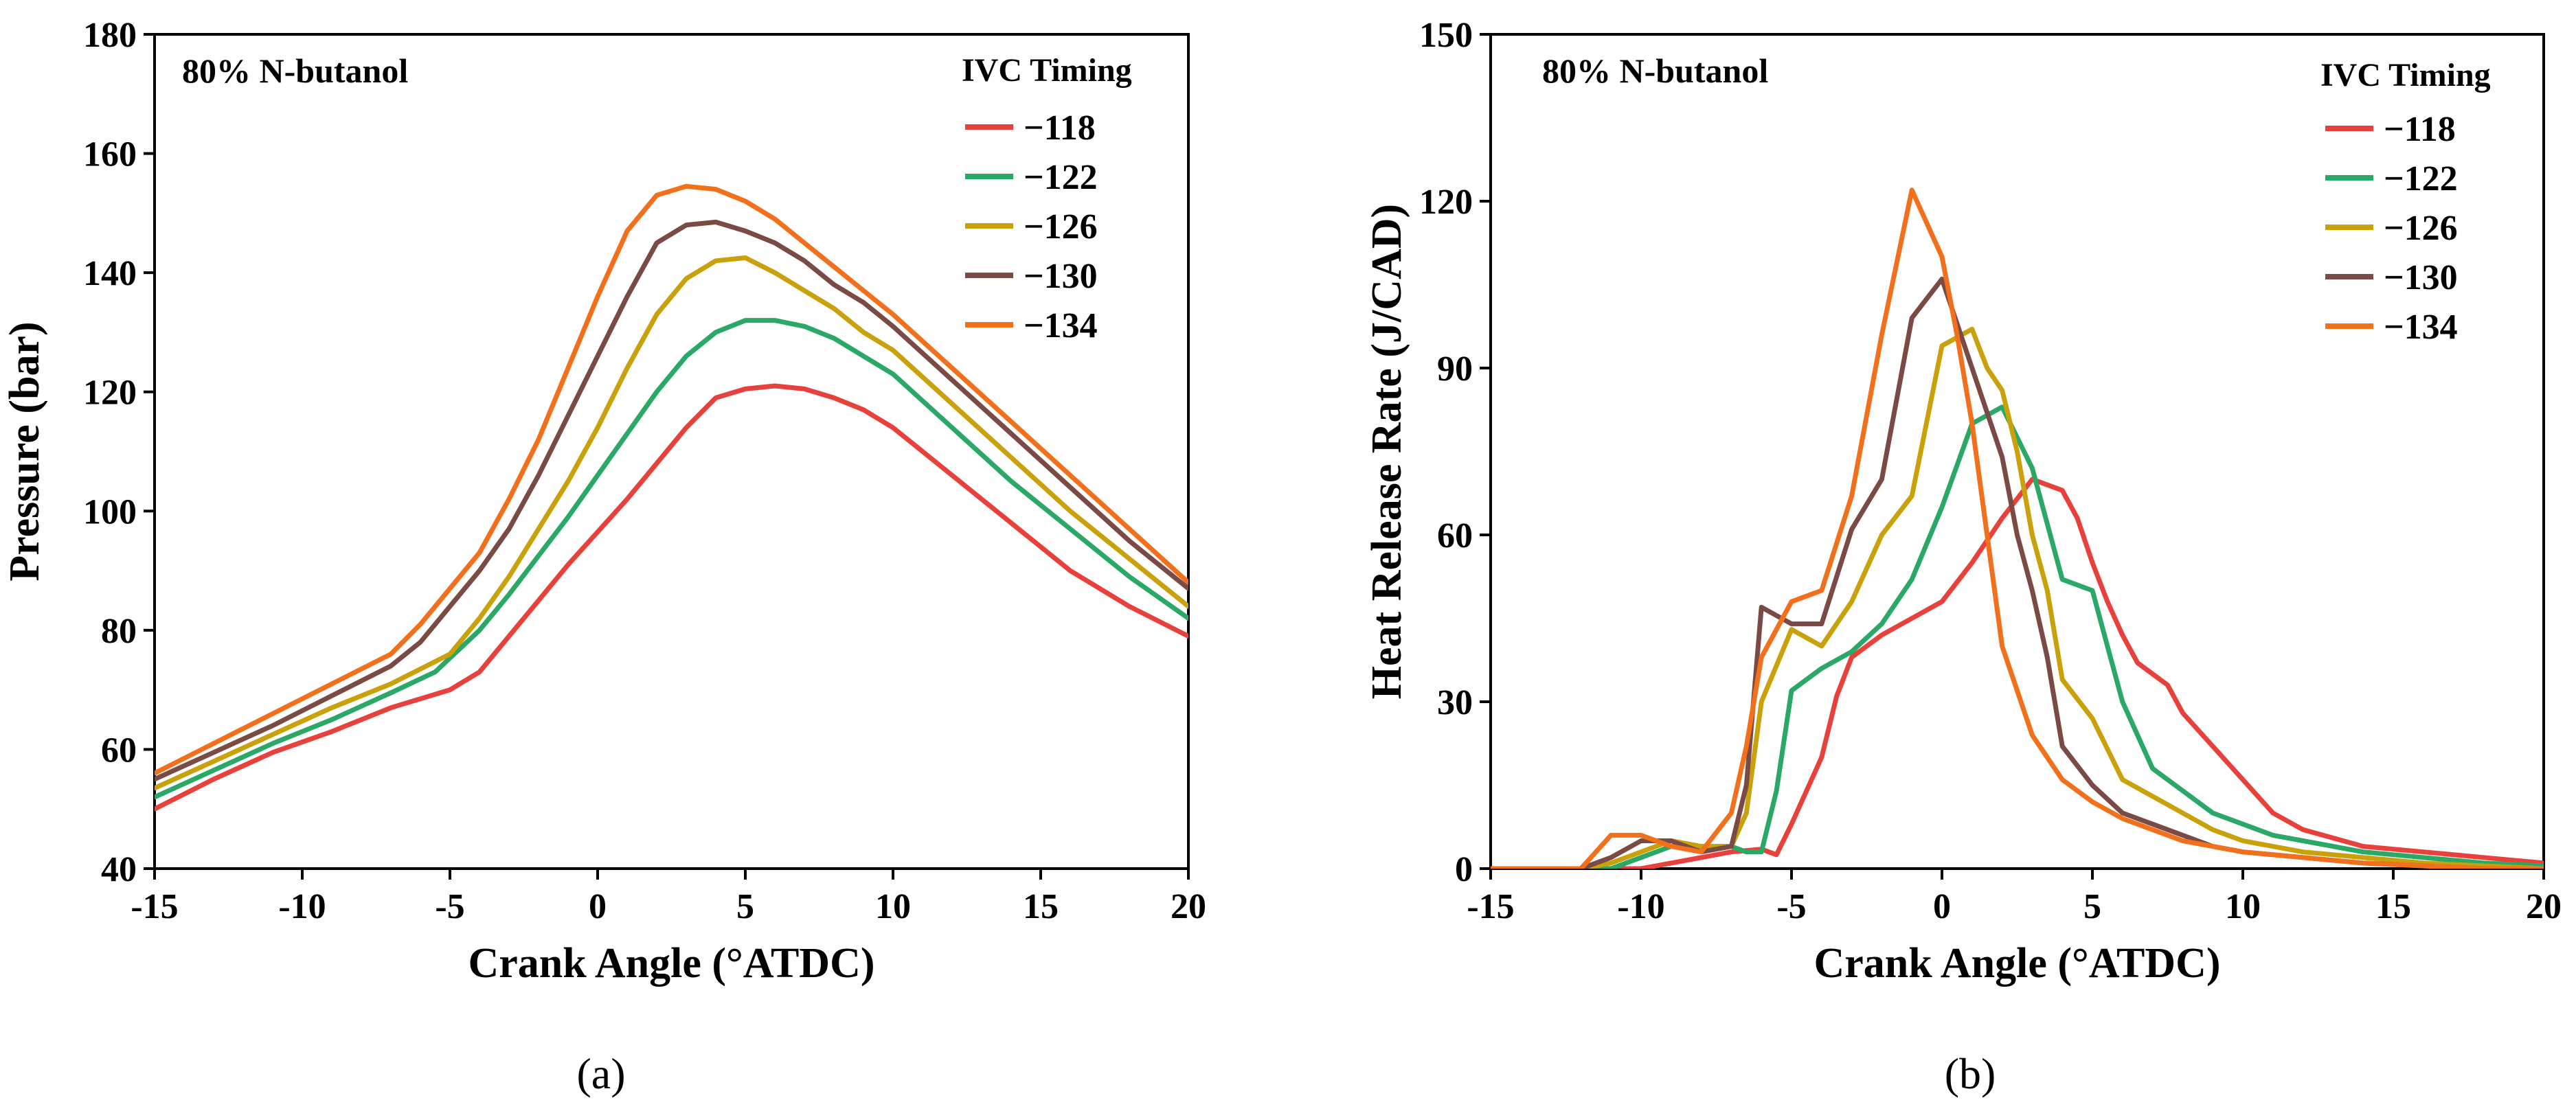 The width and height of the screenshot is (2576, 1111). Describe the element at coordinates (1464, 869) in the screenshot. I see `y-tick-label: 0` at that location.